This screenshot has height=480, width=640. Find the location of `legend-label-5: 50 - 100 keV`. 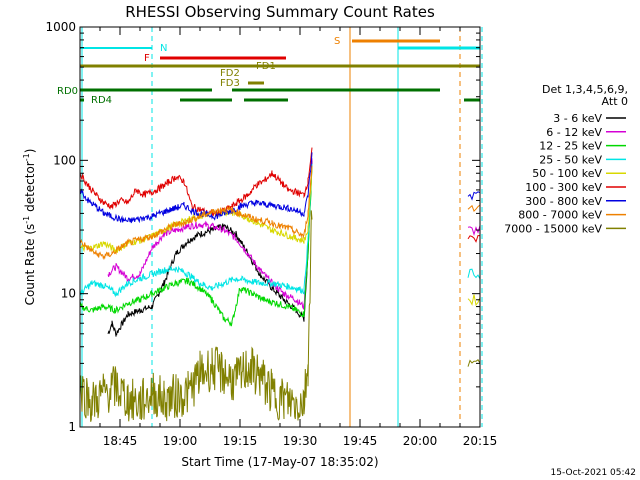

legend-label-5: 50 - 100 keV is located at coordinates (567, 173).